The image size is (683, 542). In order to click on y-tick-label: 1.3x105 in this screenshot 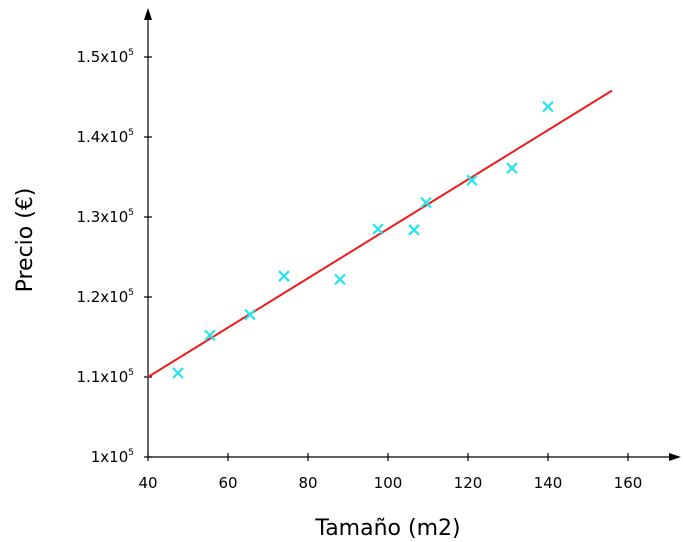, I will do `click(105, 217)`.